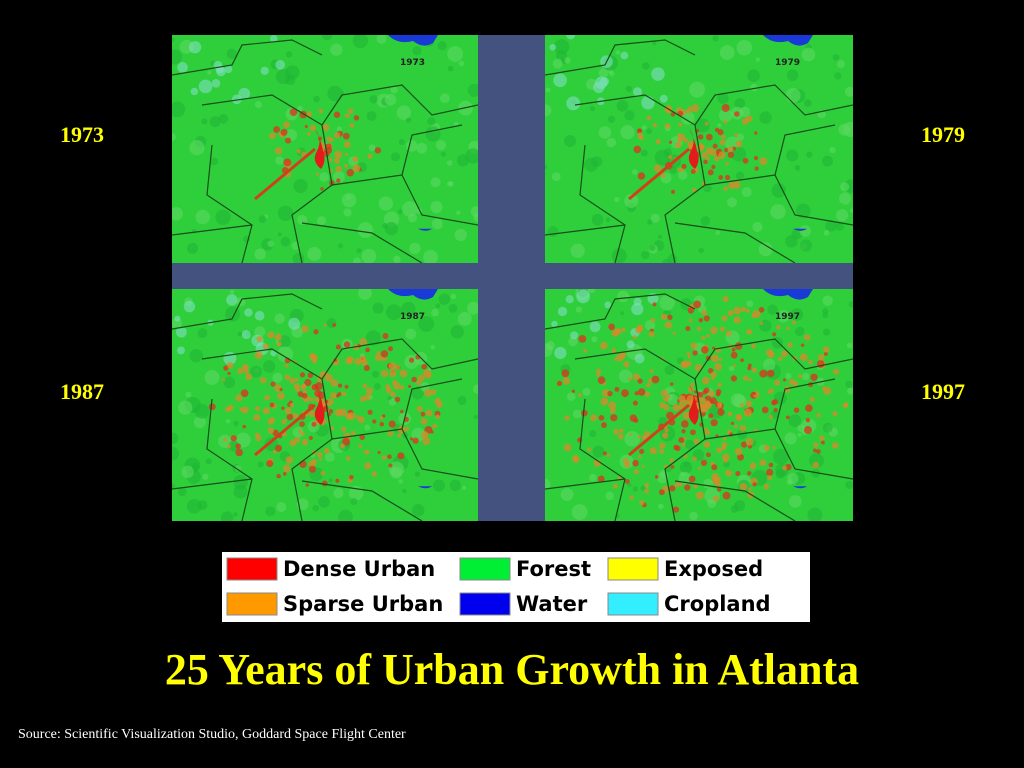  Describe the element at coordinates (285, 174) in the screenshot. I see `corridor` at that location.